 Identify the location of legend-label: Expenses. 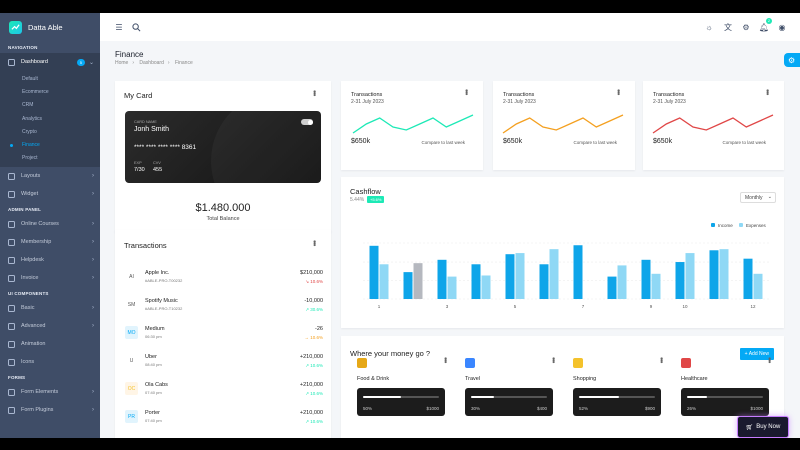
(756, 225).